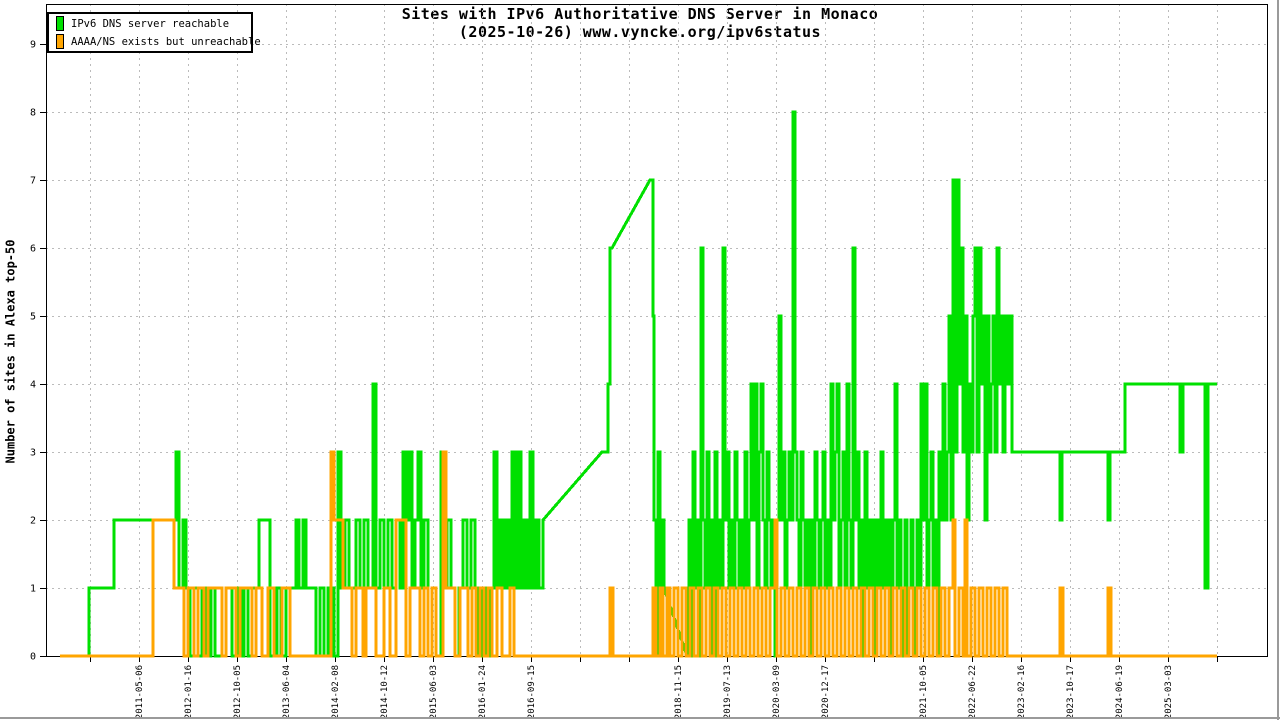 This screenshot has width=1280, height=720. What do you see at coordinates (1022, 692) in the screenshot?
I see `x-tick-label: 2023-02-16` at bounding box center [1022, 692].